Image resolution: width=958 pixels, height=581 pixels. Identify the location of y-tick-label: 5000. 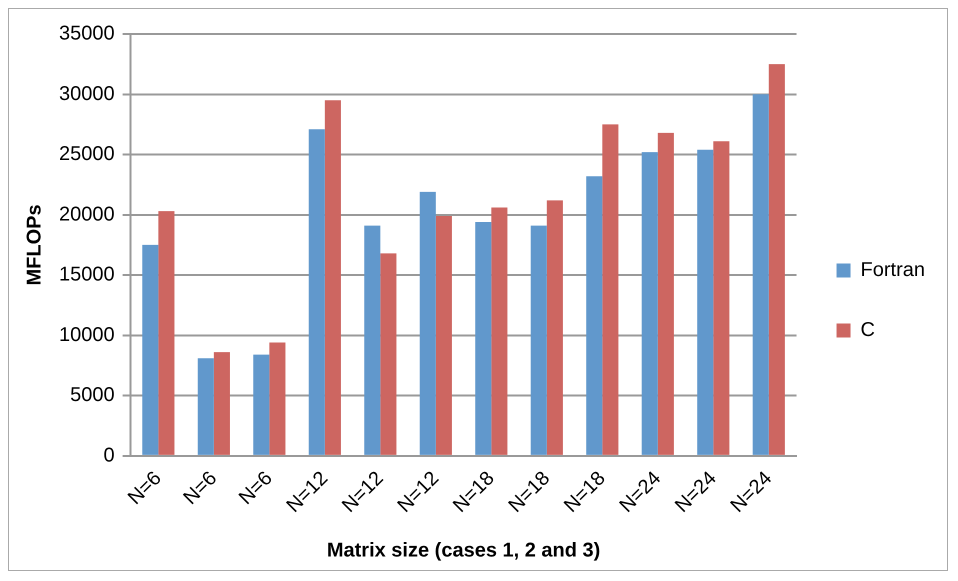
(92, 395).